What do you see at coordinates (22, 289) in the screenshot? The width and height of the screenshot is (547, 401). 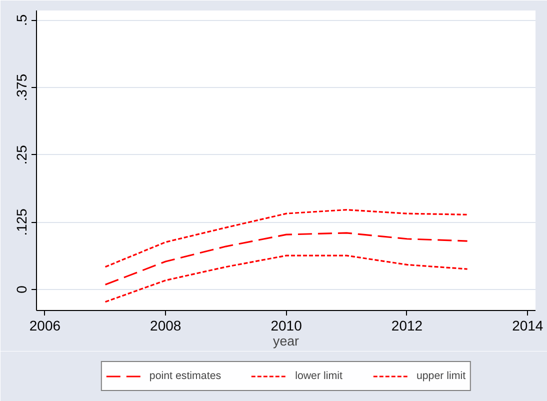 I see `y-tick-label: 0` at bounding box center [22, 289].